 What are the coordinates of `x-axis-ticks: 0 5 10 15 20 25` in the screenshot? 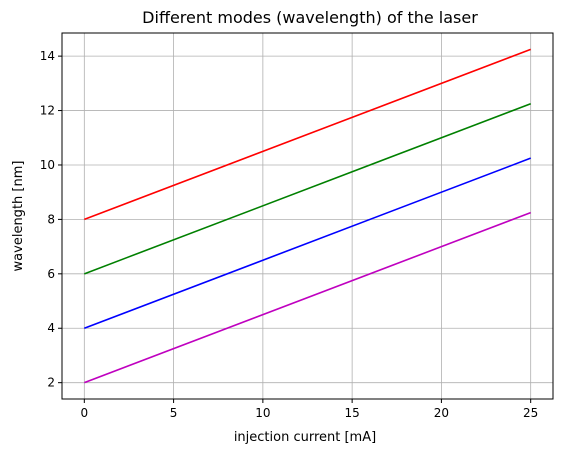 It's located at (309, 409).